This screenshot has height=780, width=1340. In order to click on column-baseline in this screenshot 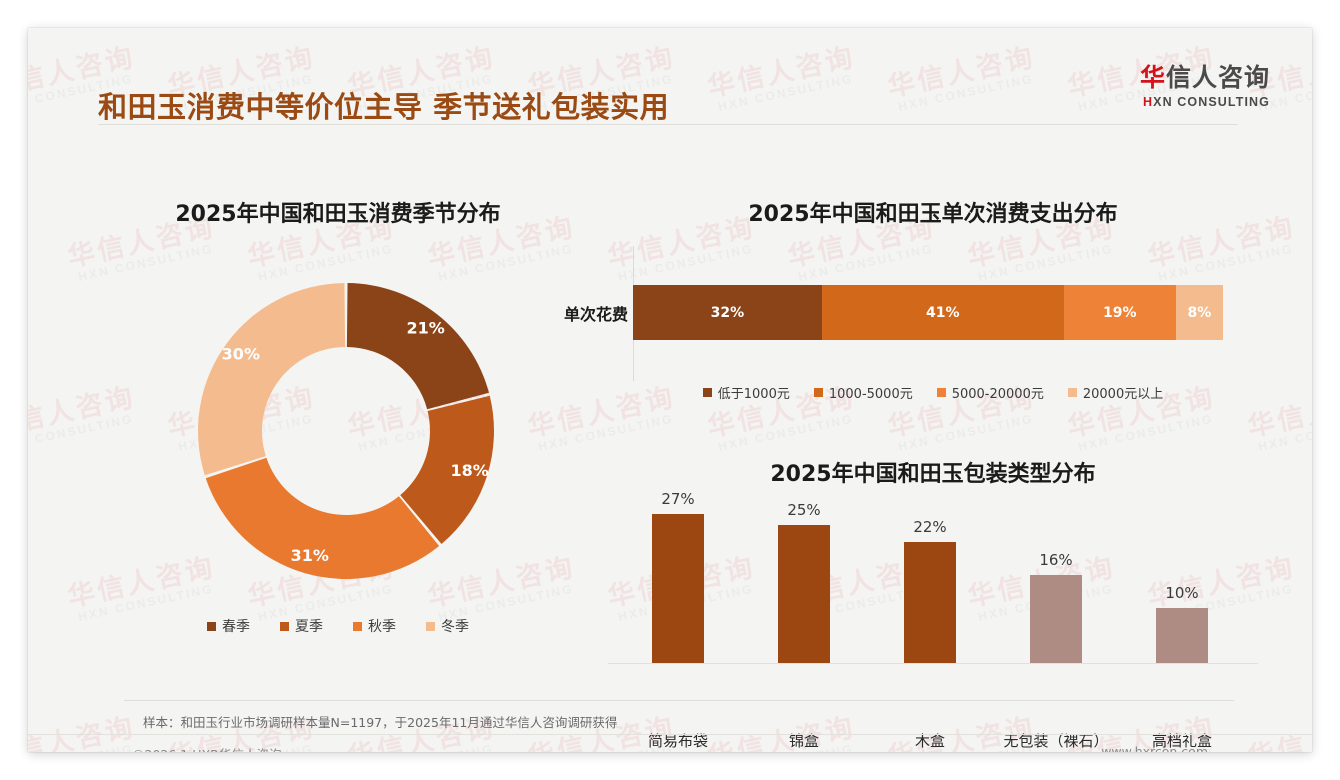, I will do `click(933, 663)`.